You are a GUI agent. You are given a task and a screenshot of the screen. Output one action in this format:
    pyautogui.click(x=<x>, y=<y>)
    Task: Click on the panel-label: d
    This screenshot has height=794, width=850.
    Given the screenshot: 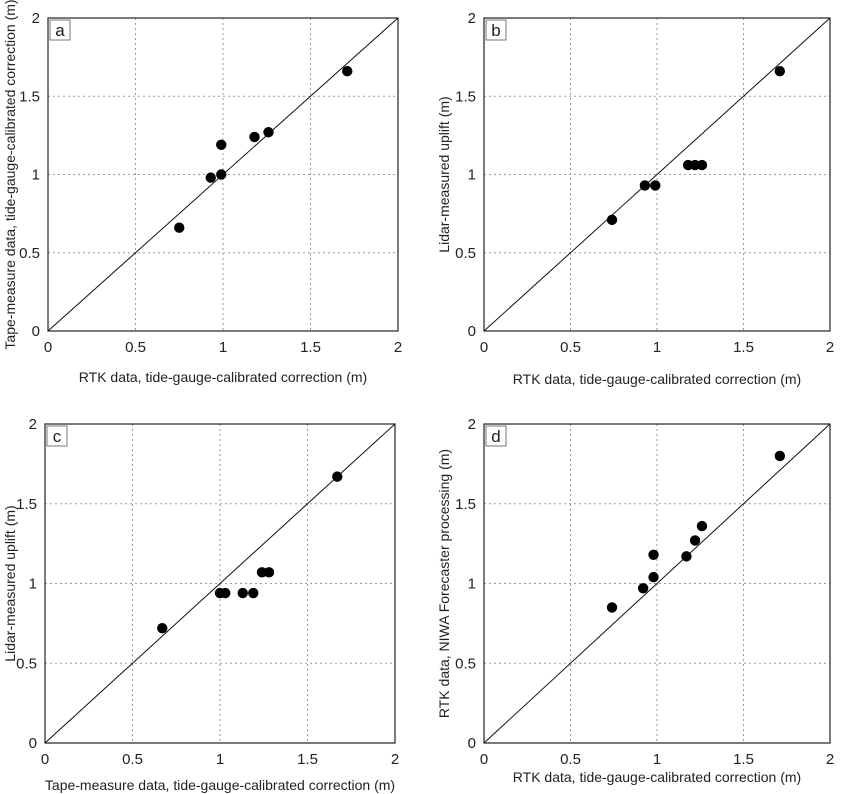 What is the action you would take?
    pyautogui.click(x=495, y=436)
    